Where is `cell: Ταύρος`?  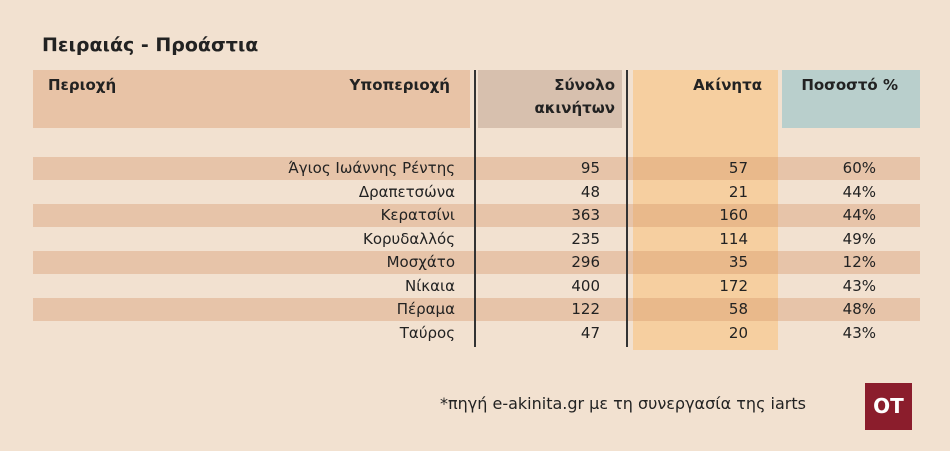
cell: Ταύρος is located at coordinates (427, 332).